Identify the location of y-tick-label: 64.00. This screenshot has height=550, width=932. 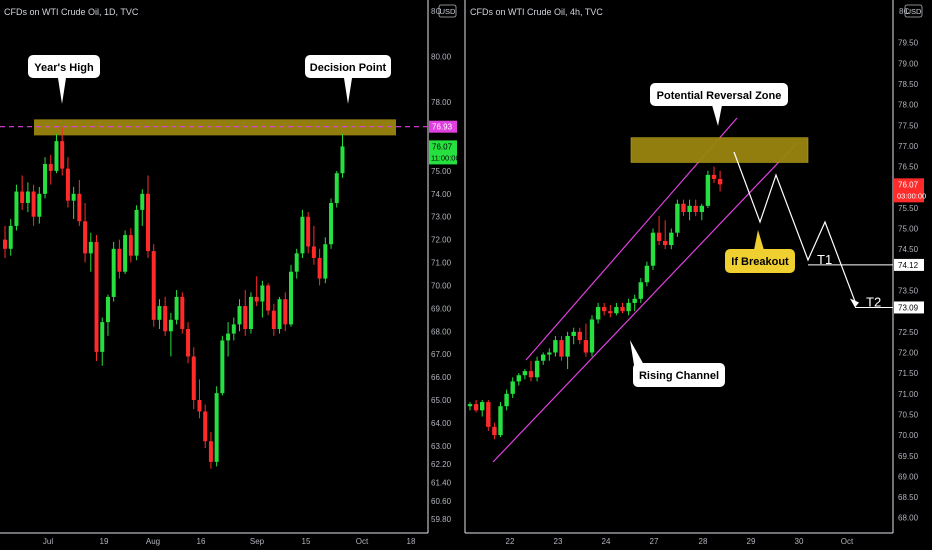
(441, 423).